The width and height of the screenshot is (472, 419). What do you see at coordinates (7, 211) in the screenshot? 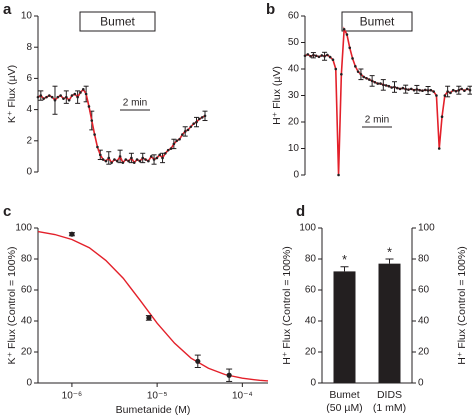
I see `panel-label: c` at bounding box center [7, 211].